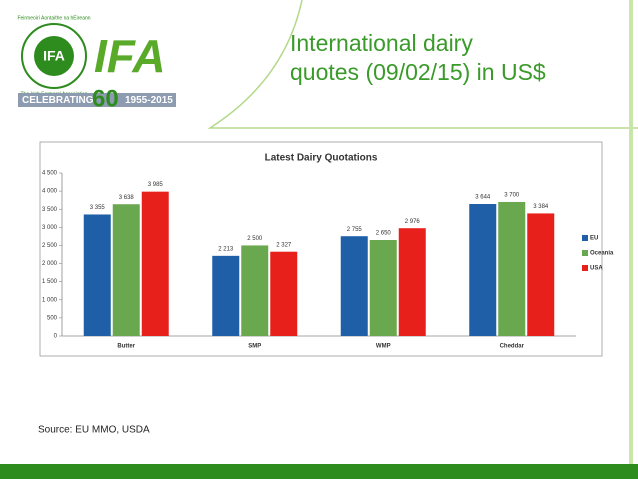 The height and width of the screenshot is (479, 638). What do you see at coordinates (52, 318) in the screenshot?
I see `y-tick-label: 500` at bounding box center [52, 318].